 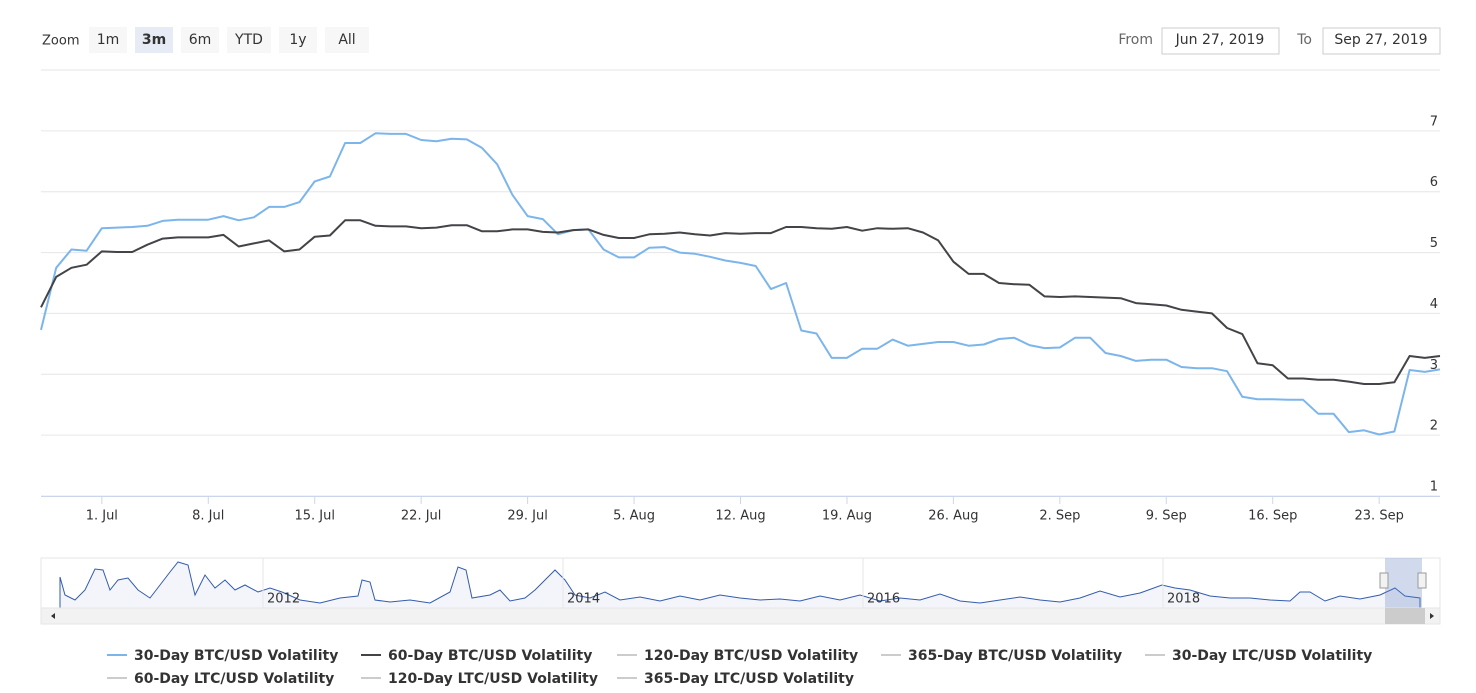 I want to click on scrollbar-thumb, so click(x=1405, y=616).